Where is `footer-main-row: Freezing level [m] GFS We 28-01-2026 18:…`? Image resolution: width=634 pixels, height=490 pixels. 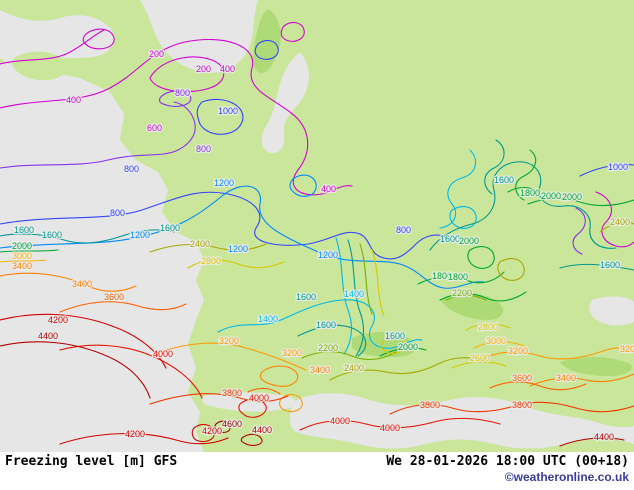 footer-main-row: Freezing level [m] GFS We 28-01-2026 18:… is located at coordinates (317, 460).